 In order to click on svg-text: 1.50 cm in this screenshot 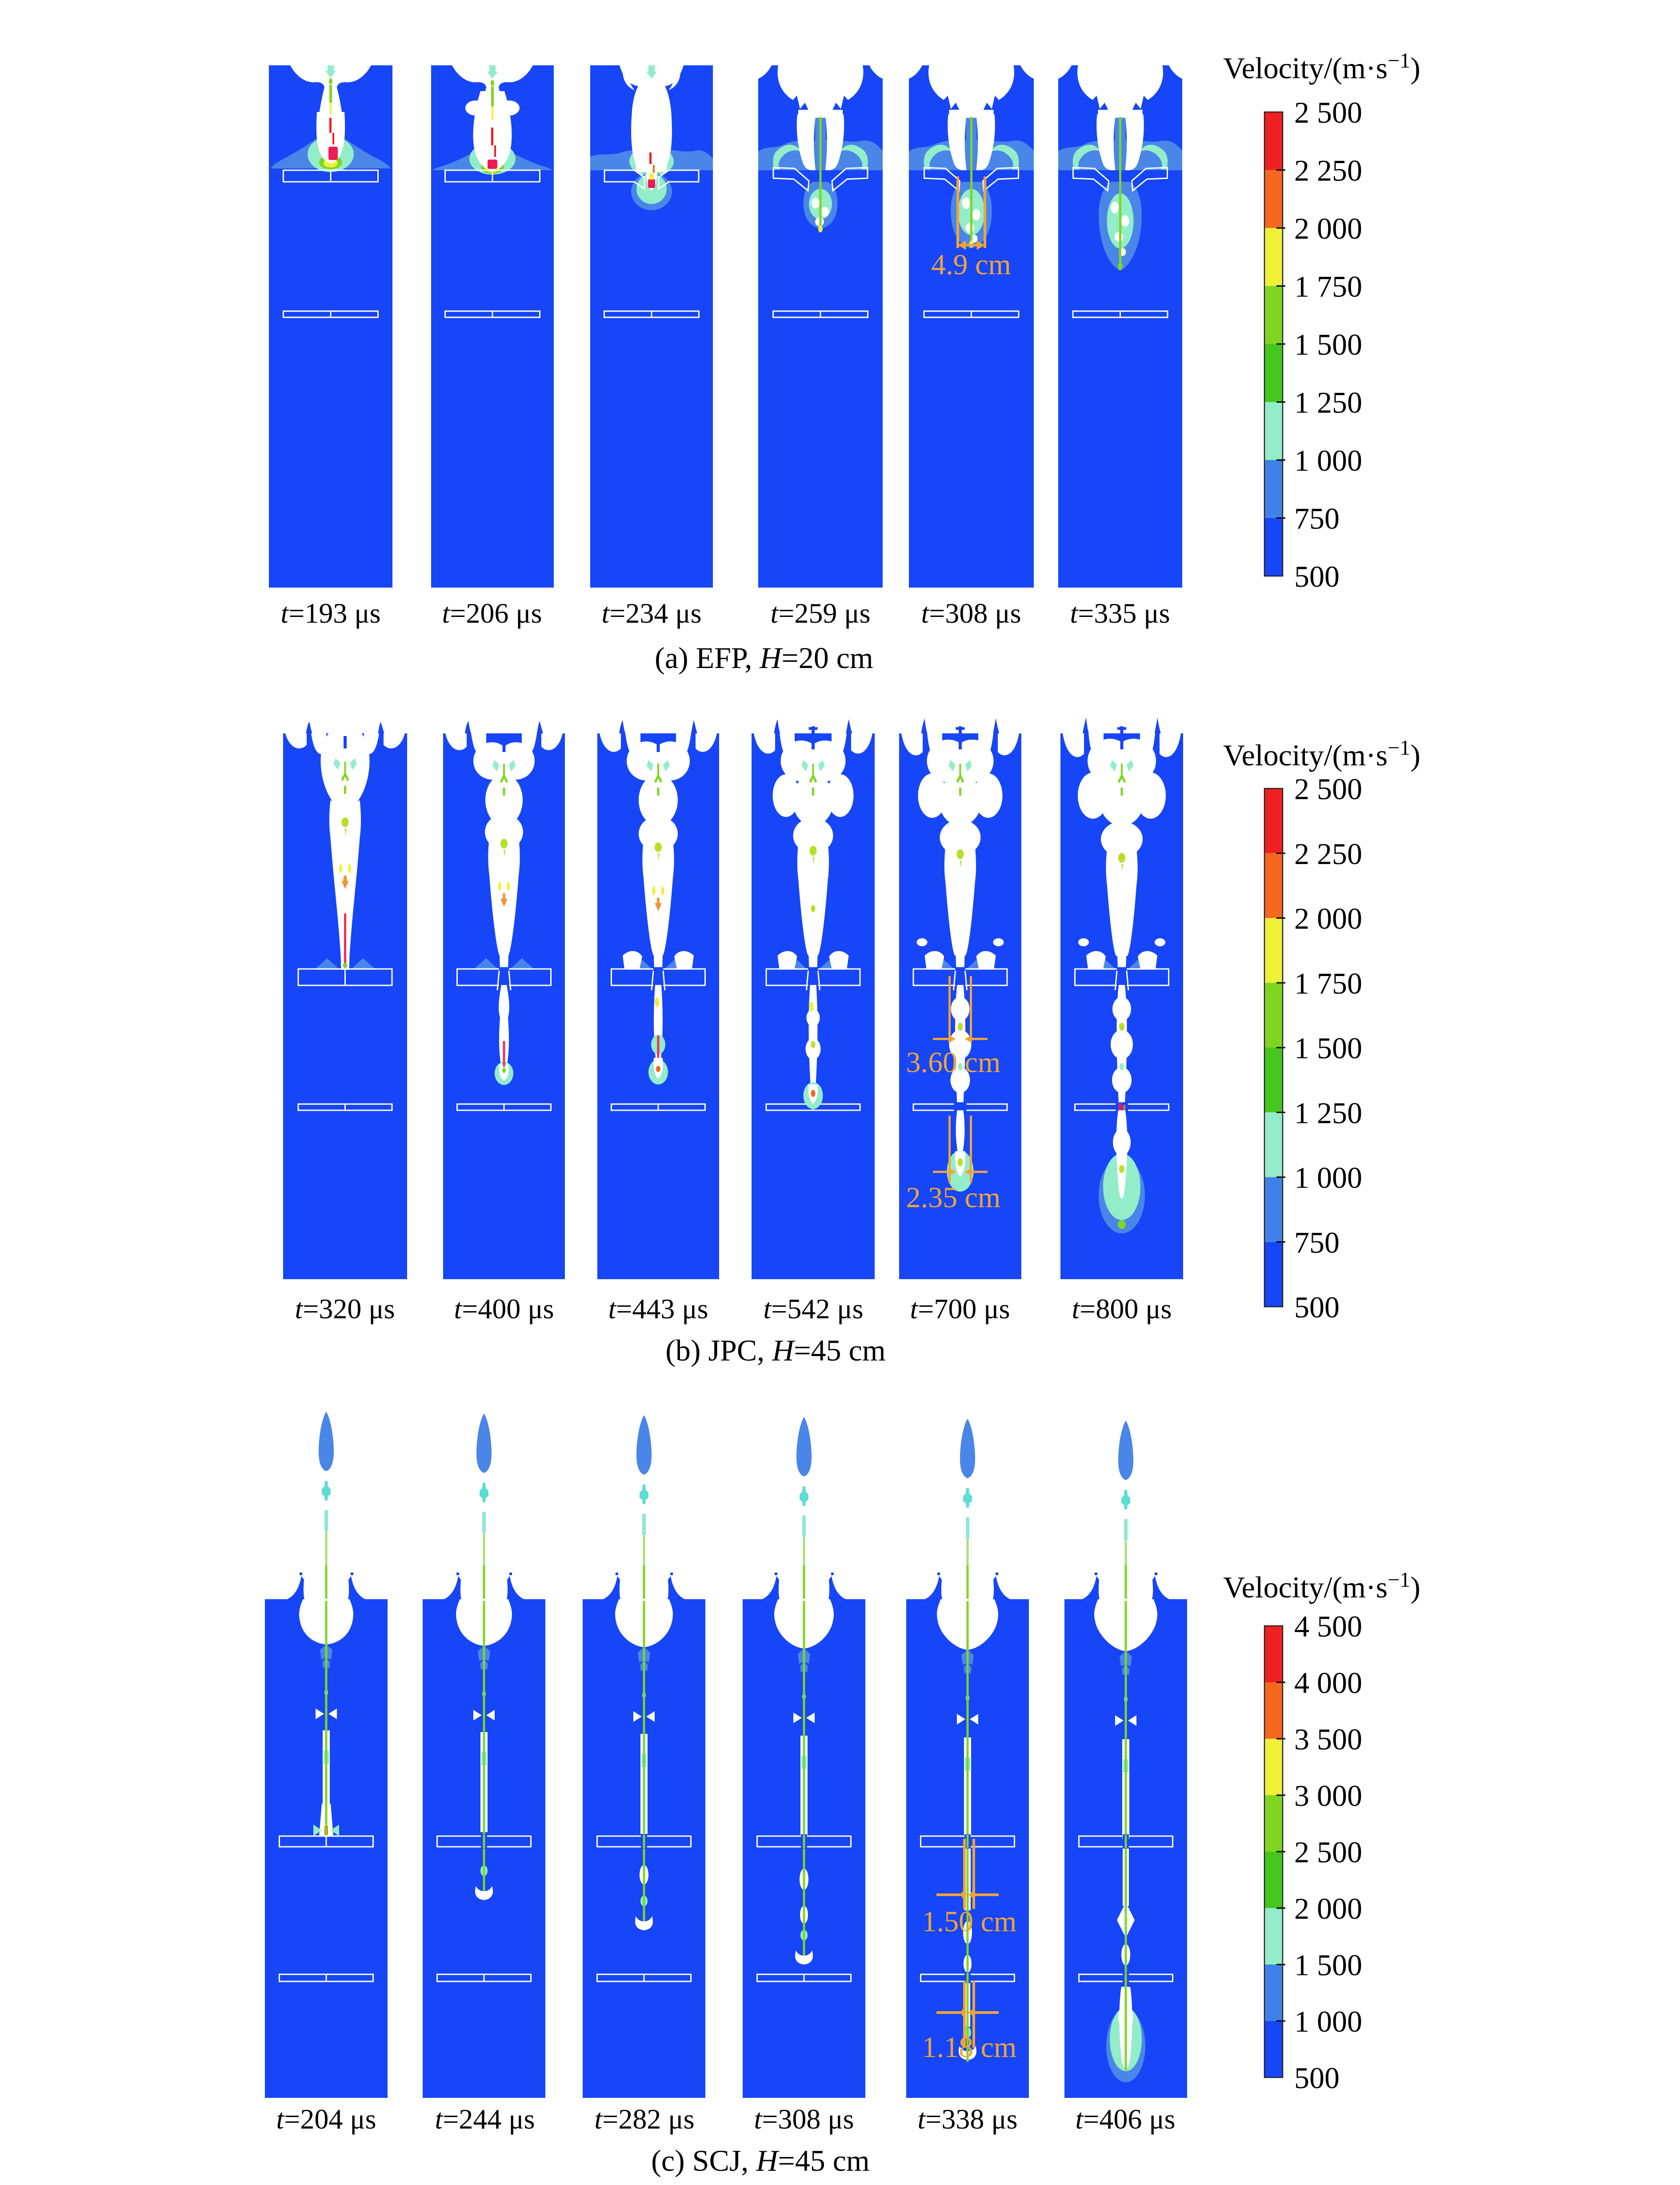, I will do `click(969, 1922)`.